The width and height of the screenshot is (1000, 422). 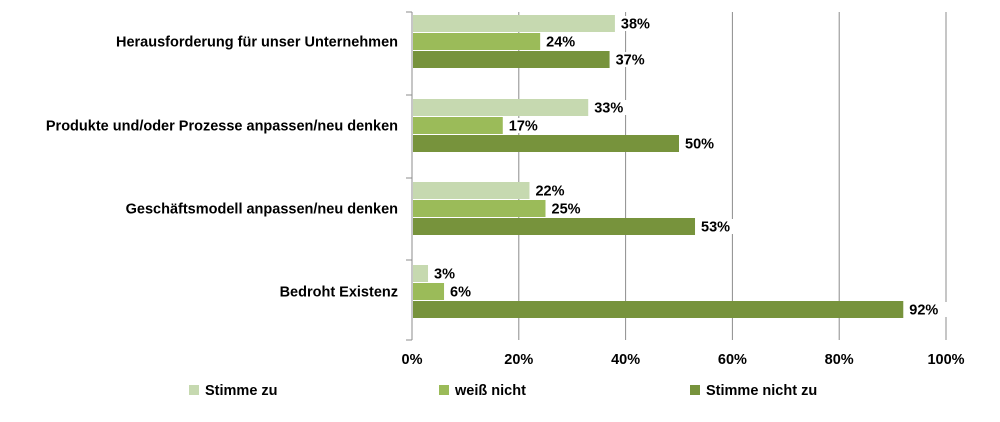 What do you see at coordinates (262, 210) in the screenshot?
I see `category-label: Geschäftsmodell anpassen/neu denken` at bounding box center [262, 210].